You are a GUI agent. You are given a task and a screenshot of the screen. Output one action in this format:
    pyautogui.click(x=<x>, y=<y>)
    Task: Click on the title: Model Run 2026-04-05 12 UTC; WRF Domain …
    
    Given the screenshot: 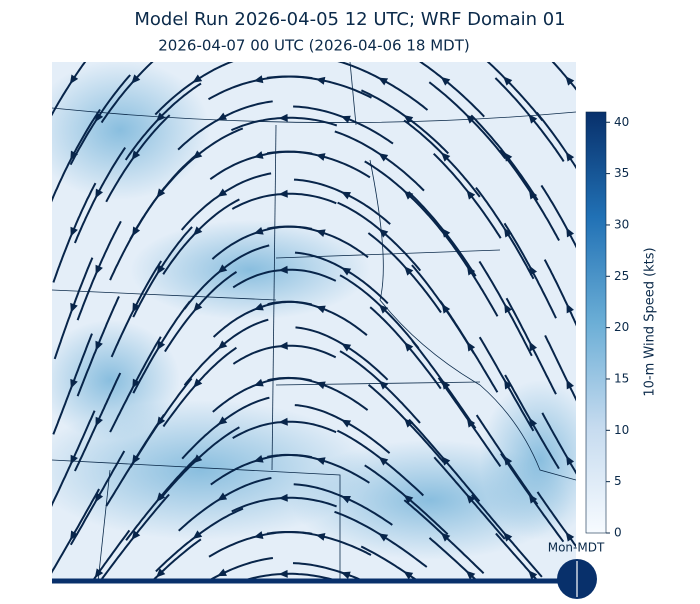 What is the action you would take?
    pyautogui.click(x=349, y=19)
    